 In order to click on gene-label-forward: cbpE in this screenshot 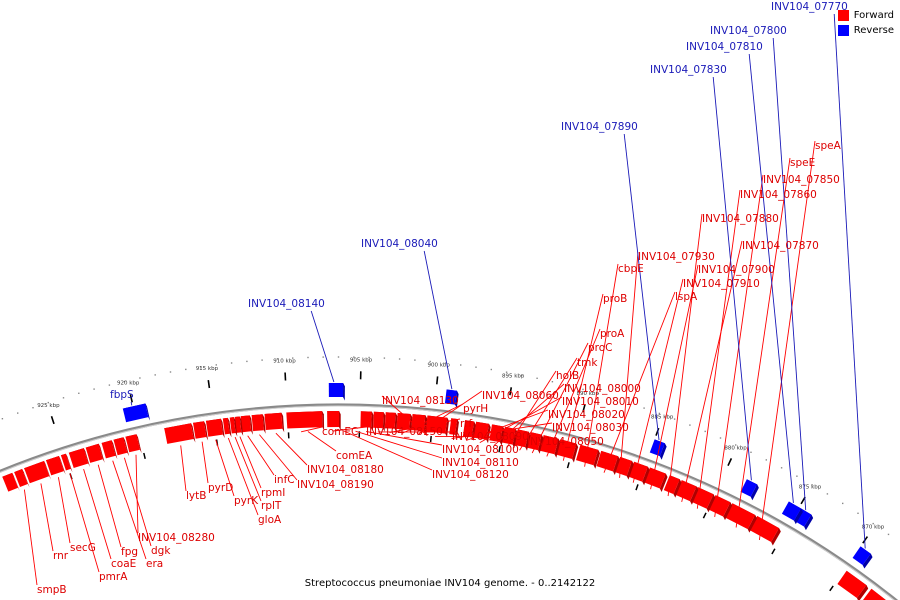, I will do `click(631, 269)`.